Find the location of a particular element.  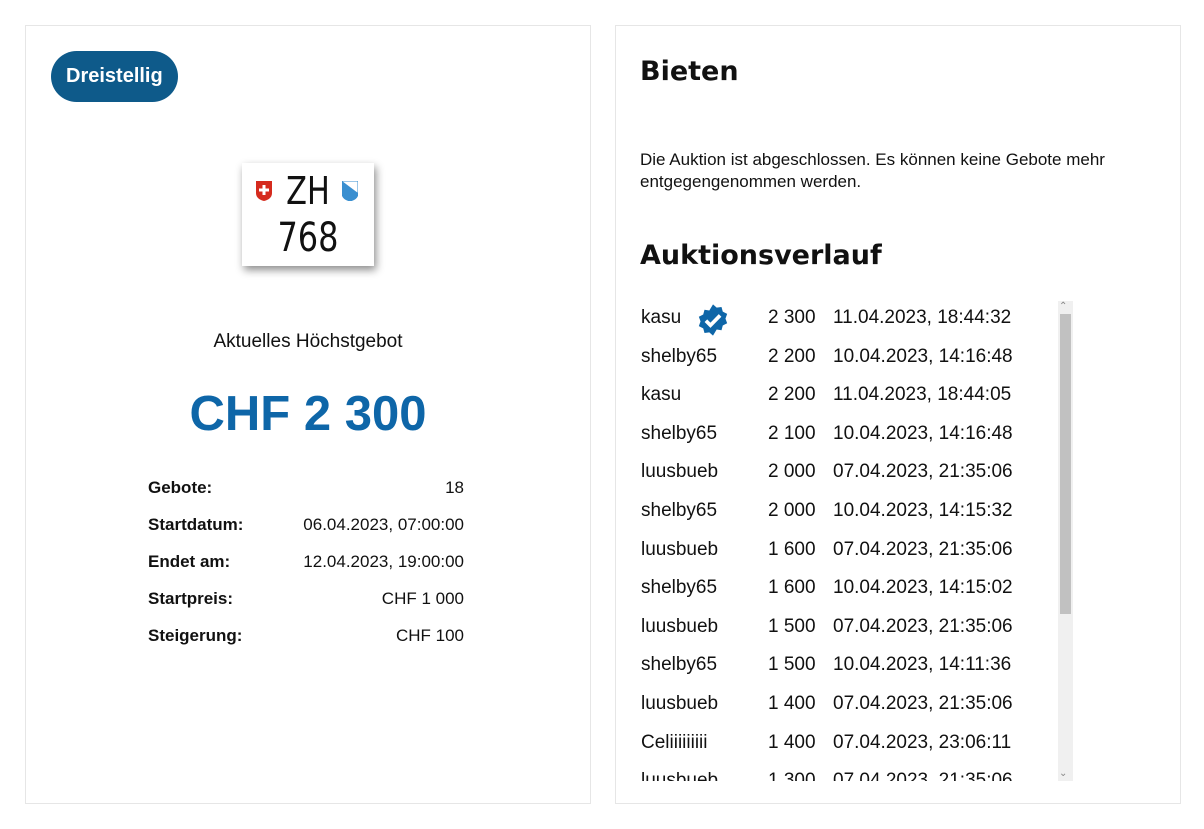

scroll-down-icon: ⌄ is located at coordinates (1063, 773).